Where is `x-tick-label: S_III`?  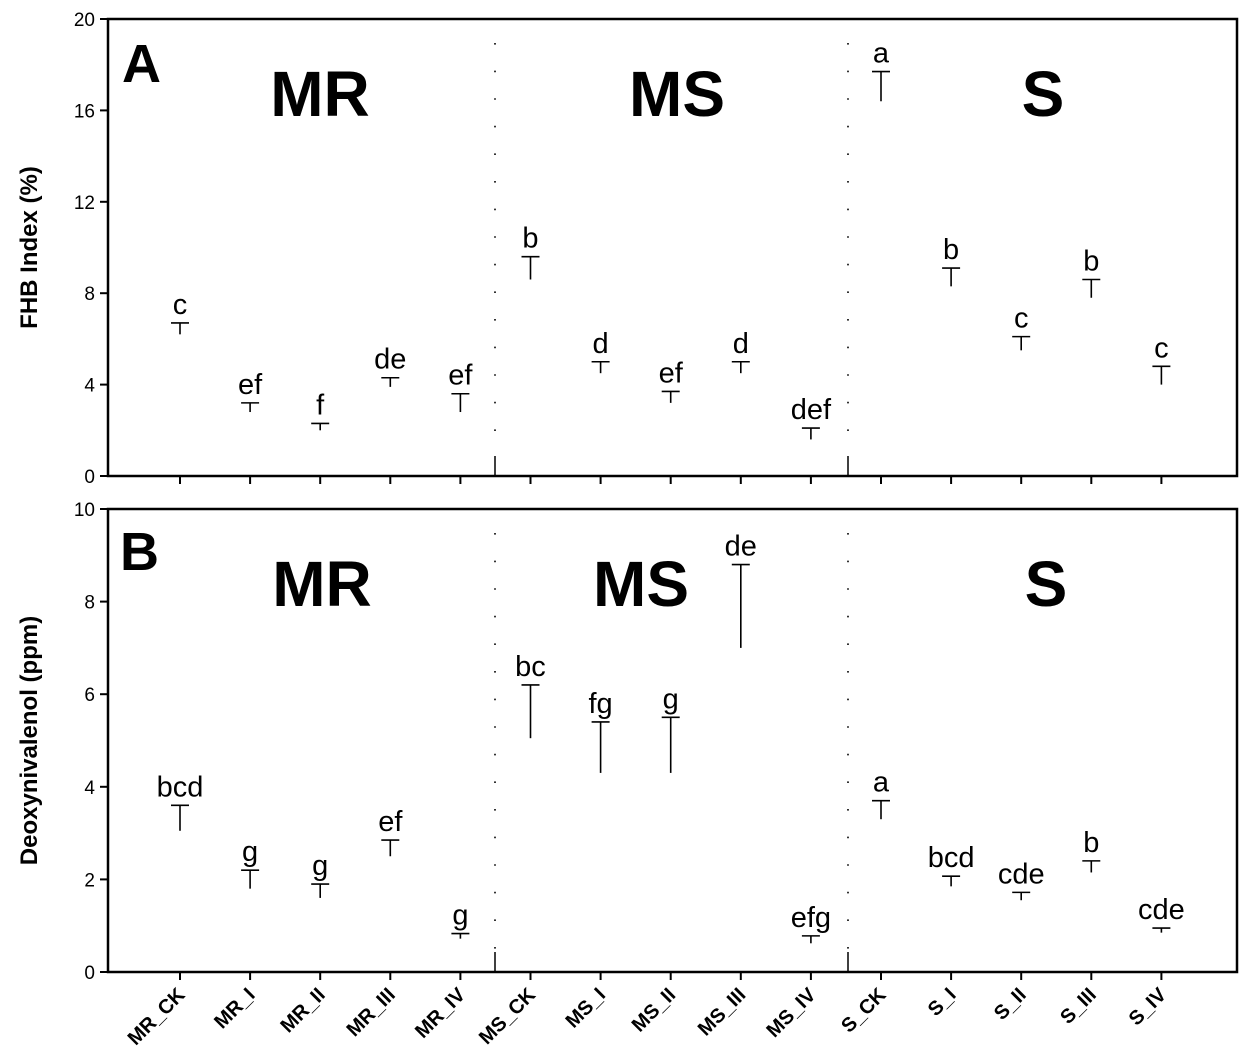
x-tick-label: S_III is located at coordinates (1078, 1006).